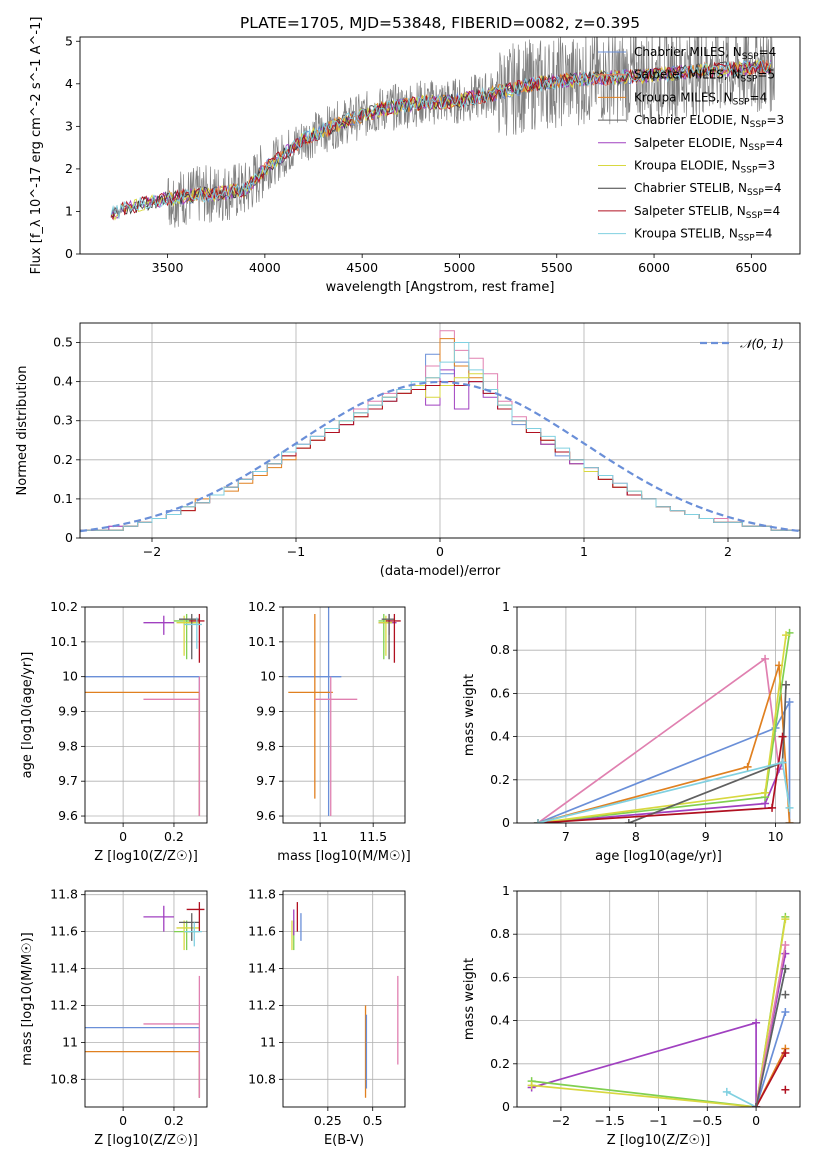  Describe the element at coordinates (708, 189) in the screenshot. I see `legend-label: Chabrier STELIB, NSSP=4` at that location.